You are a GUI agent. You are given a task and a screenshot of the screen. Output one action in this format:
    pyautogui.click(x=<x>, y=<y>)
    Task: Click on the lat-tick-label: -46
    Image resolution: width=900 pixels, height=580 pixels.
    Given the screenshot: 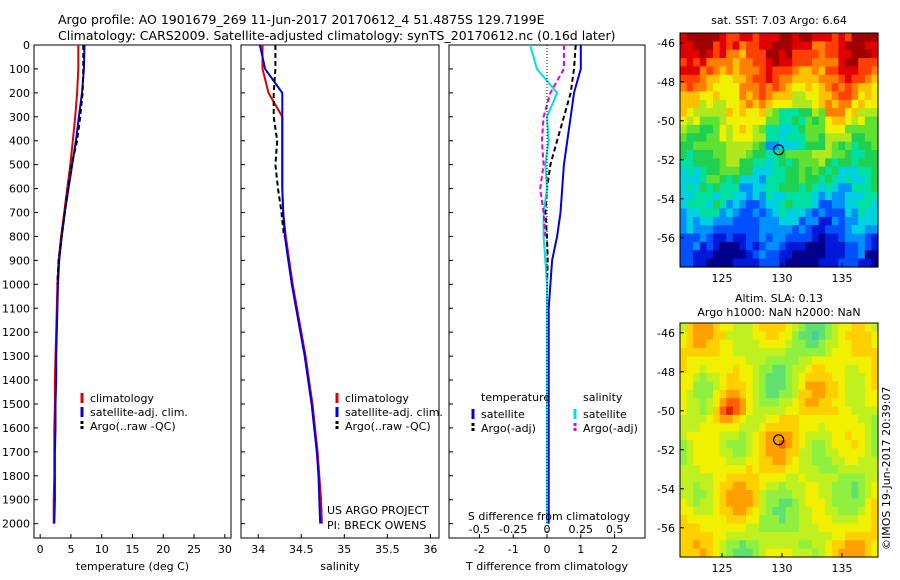 What is the action you would take?
    pyautogui.click(x=666, y=333)
    